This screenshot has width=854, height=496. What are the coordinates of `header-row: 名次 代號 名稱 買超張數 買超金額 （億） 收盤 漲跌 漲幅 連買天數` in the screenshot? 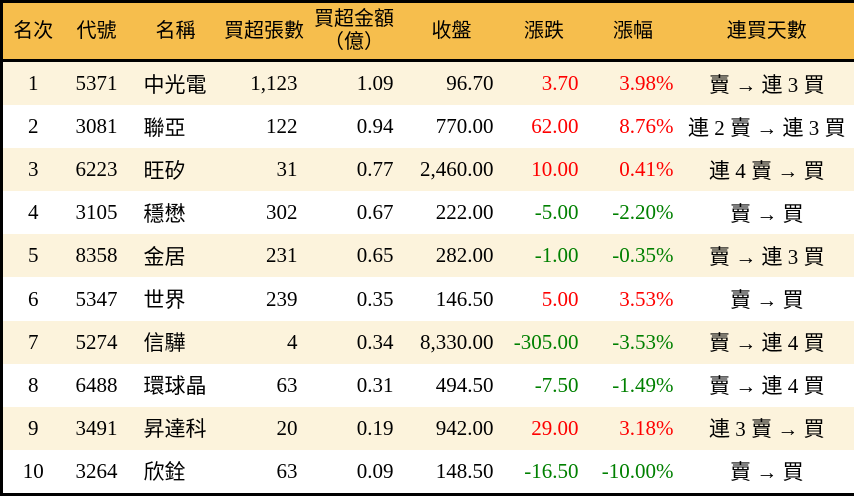 It's located at (427, 31).